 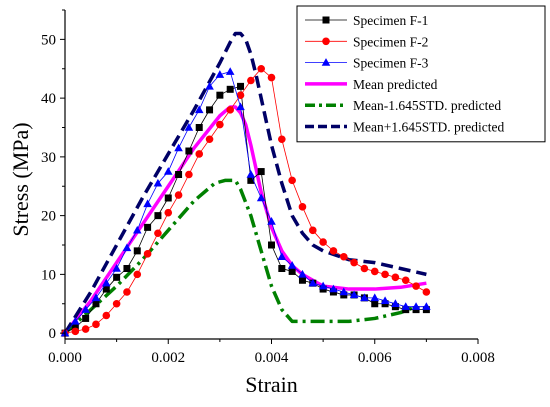 What do you see at coordinates (48, 158) in the screenshot?
I see `y-tick-label: 30` at bounding box center [48, 158].